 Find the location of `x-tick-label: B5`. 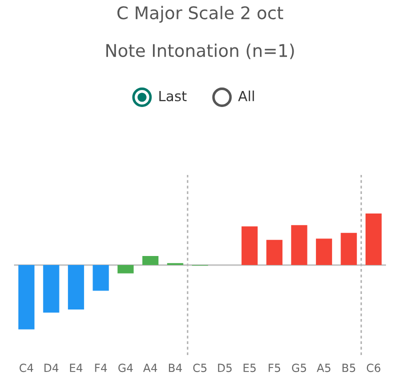

x-tick-label: B5 is located at coordinates (349, 368).